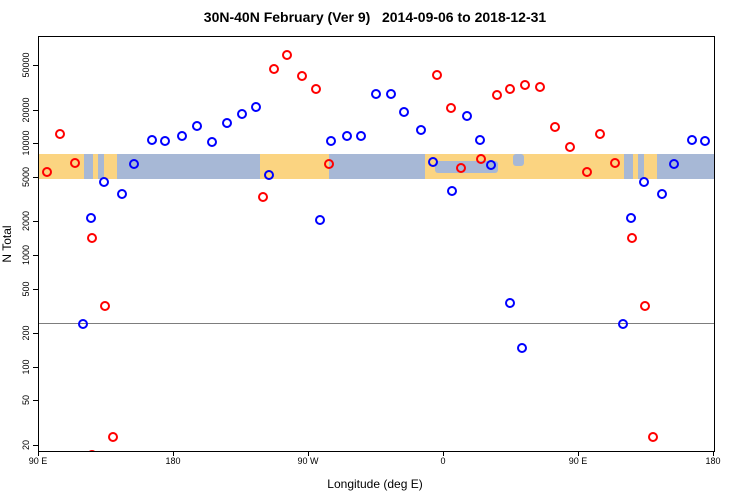 The image size is (750, 500). What do you see at coordinates (26, 110) in the screenshot?
I see `y-tick-label: 20000` at bounding box center [26, 110].